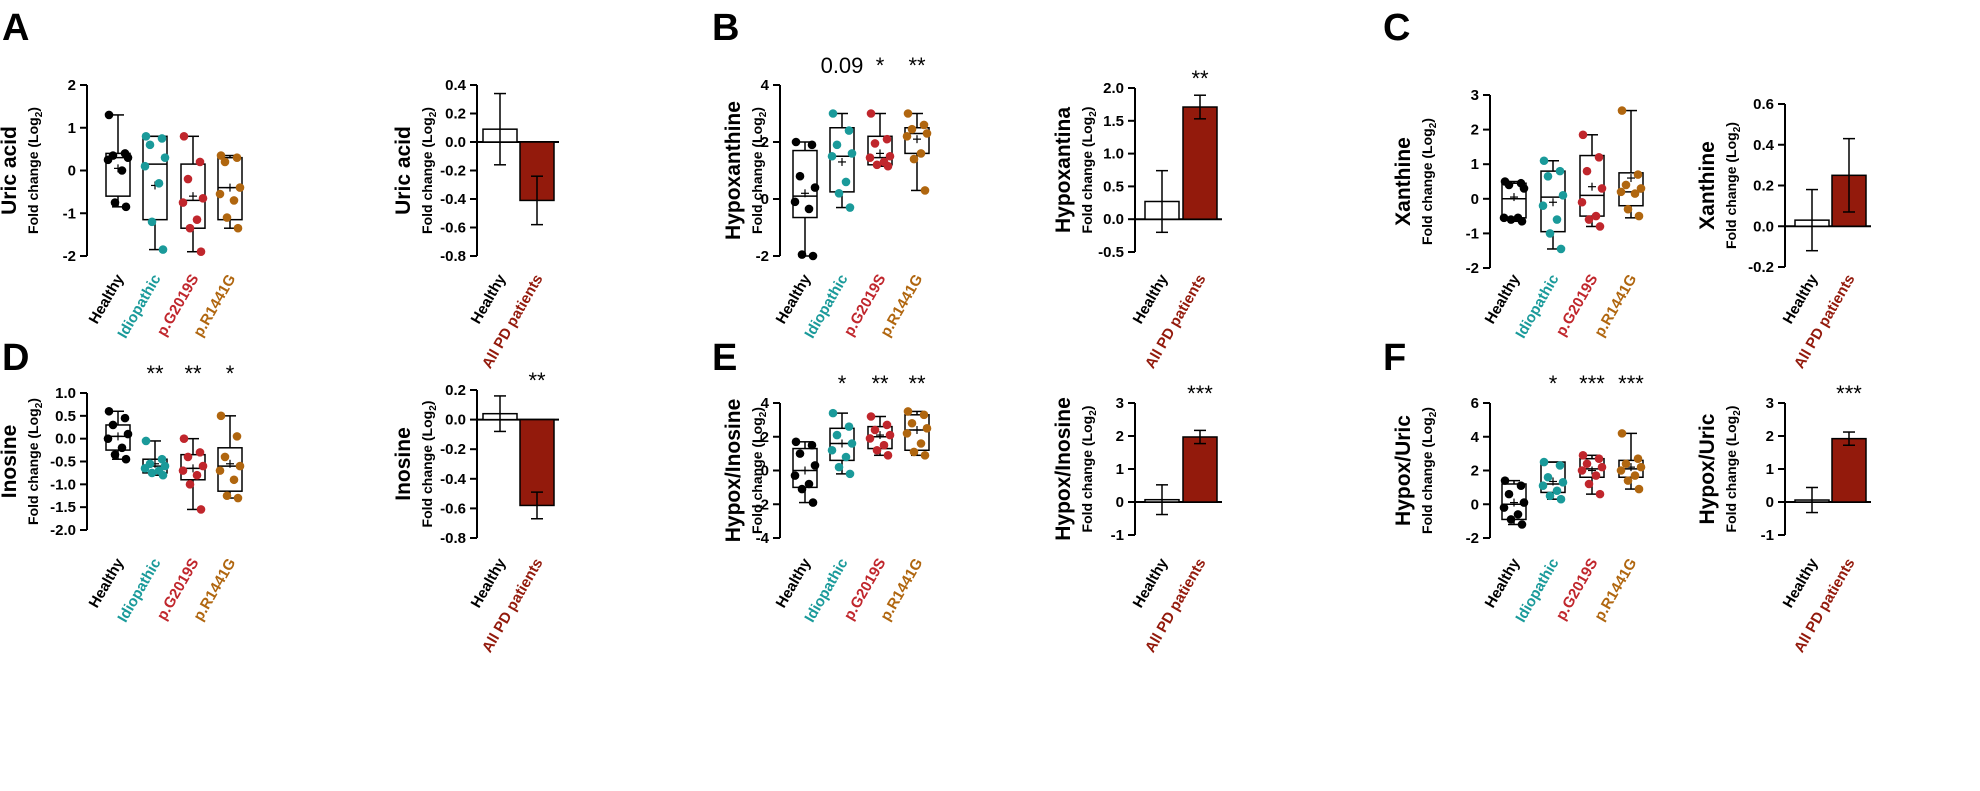 The width and height of the screenshot is (1980, 791). What do you see at coordinates (880, 65) in the screenshot?
I see `significance-label: *` at bounding box center [880, 65].